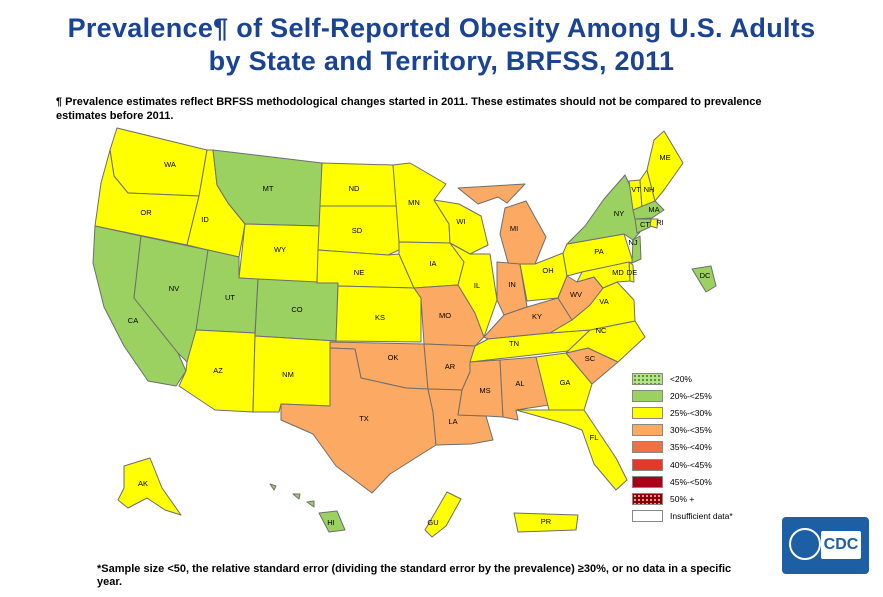 Image resolution: width=883 pixels, height=597 pixels. I want to click on legend-label: <20%, so click(681, 378).